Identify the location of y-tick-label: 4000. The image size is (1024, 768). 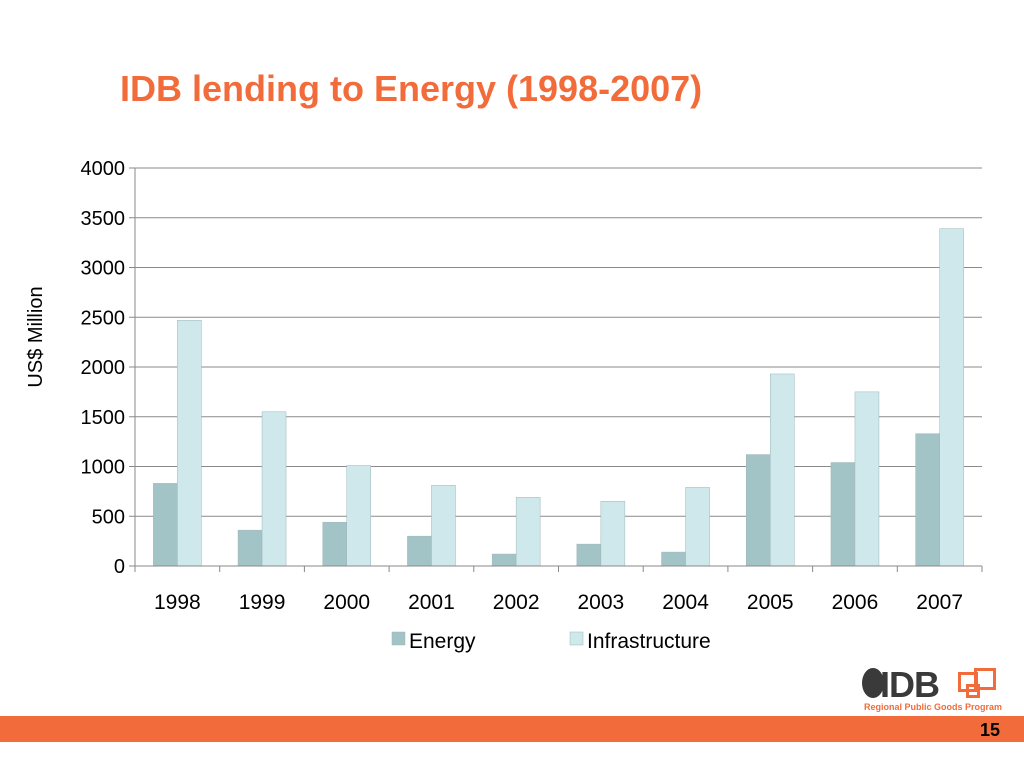
(103, 169).